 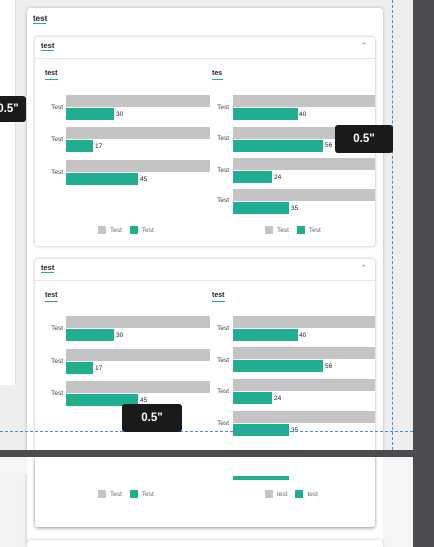 I want to click on panel-1-title: test, so click(x=48, y=45).